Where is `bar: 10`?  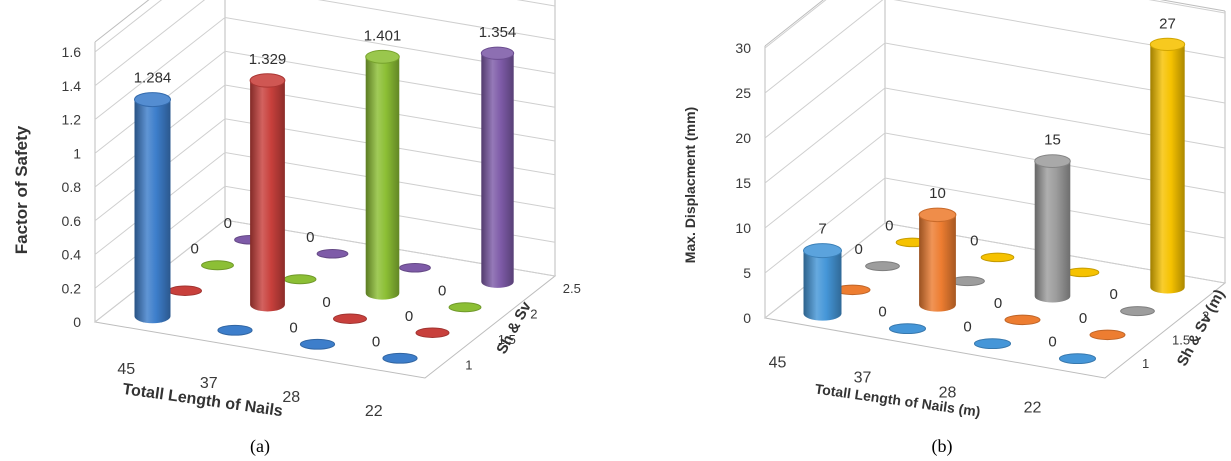 bar: 10 is located at coordinates (937, 248).